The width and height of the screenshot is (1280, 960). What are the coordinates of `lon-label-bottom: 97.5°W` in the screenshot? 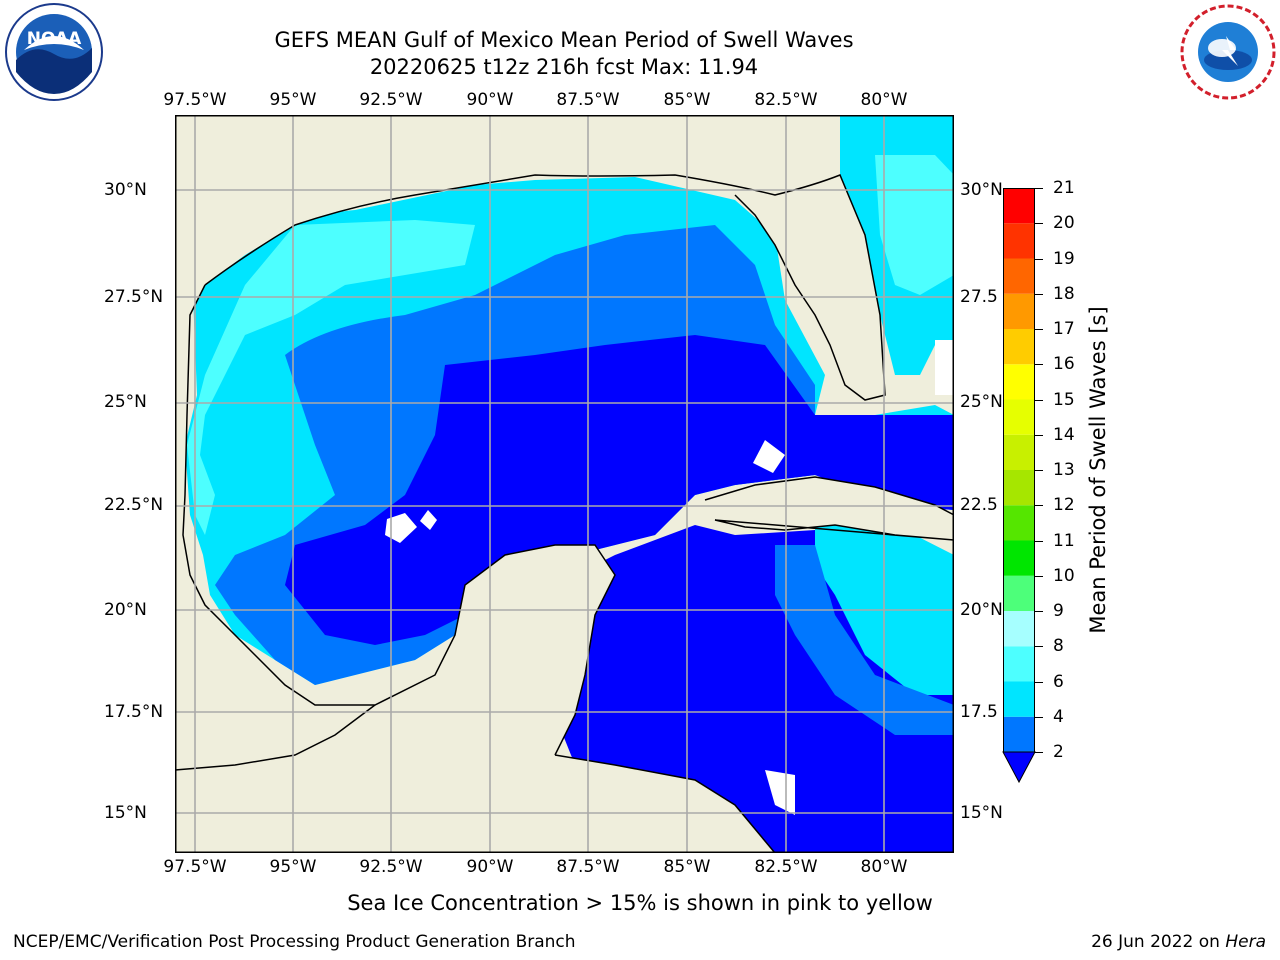 It's located at (195, 867).